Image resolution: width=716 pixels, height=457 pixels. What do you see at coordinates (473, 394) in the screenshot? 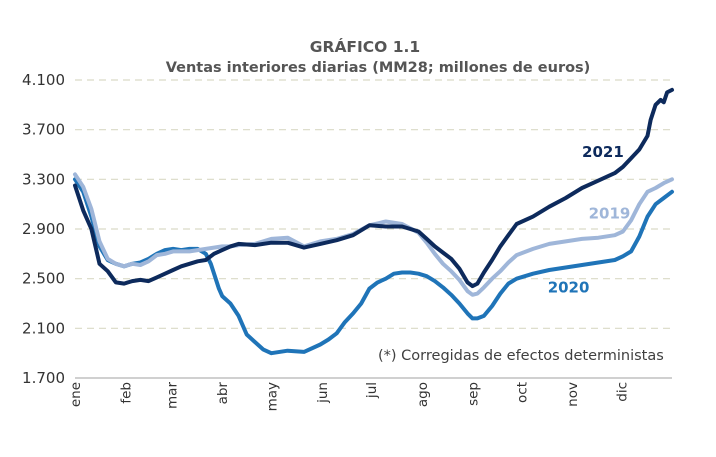
I see `x-tick-label: sep` at bounding box center [473, 394].